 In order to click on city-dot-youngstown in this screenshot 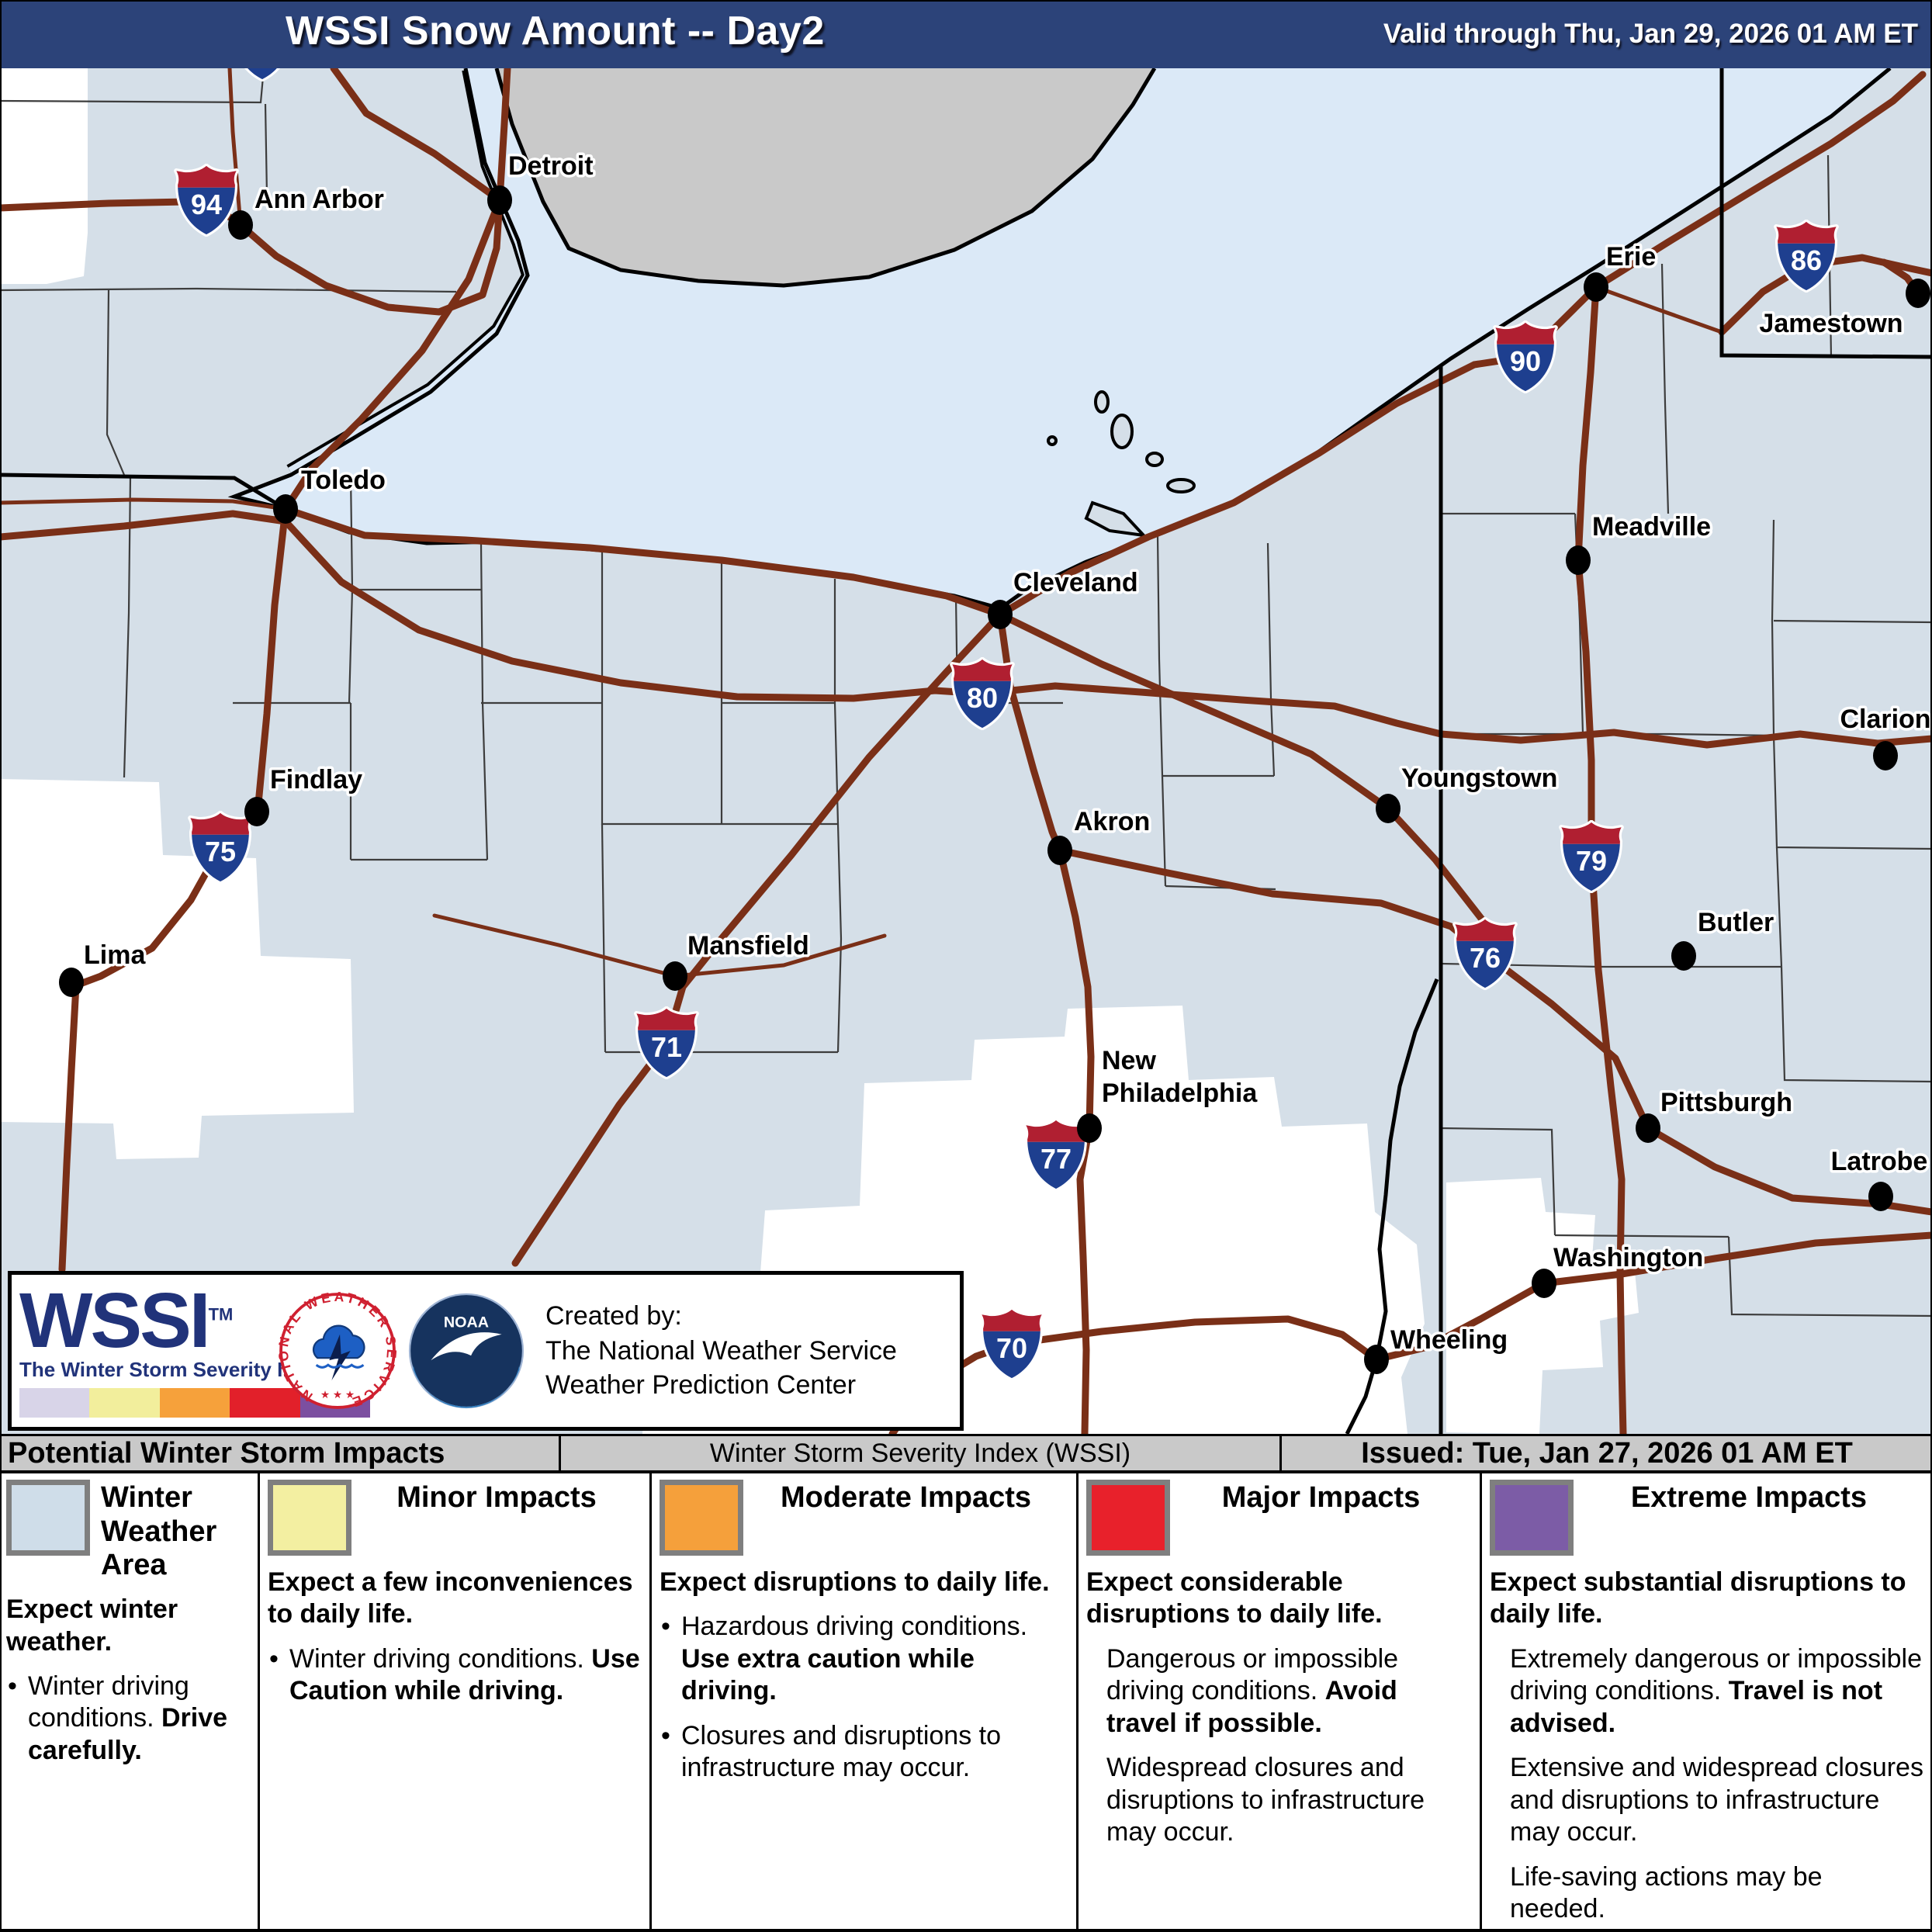, I will do `click(1388, 808)`.